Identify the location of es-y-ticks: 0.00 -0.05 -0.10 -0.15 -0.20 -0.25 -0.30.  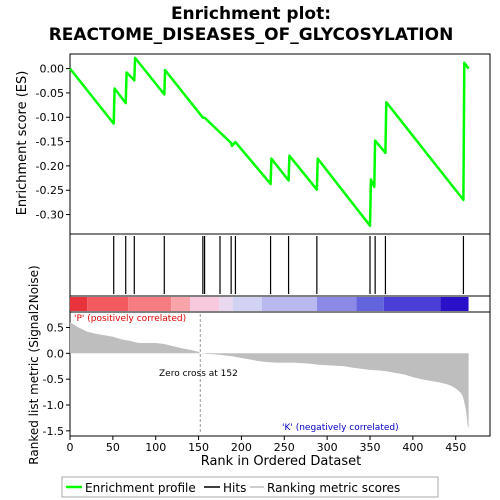
(53, 142).